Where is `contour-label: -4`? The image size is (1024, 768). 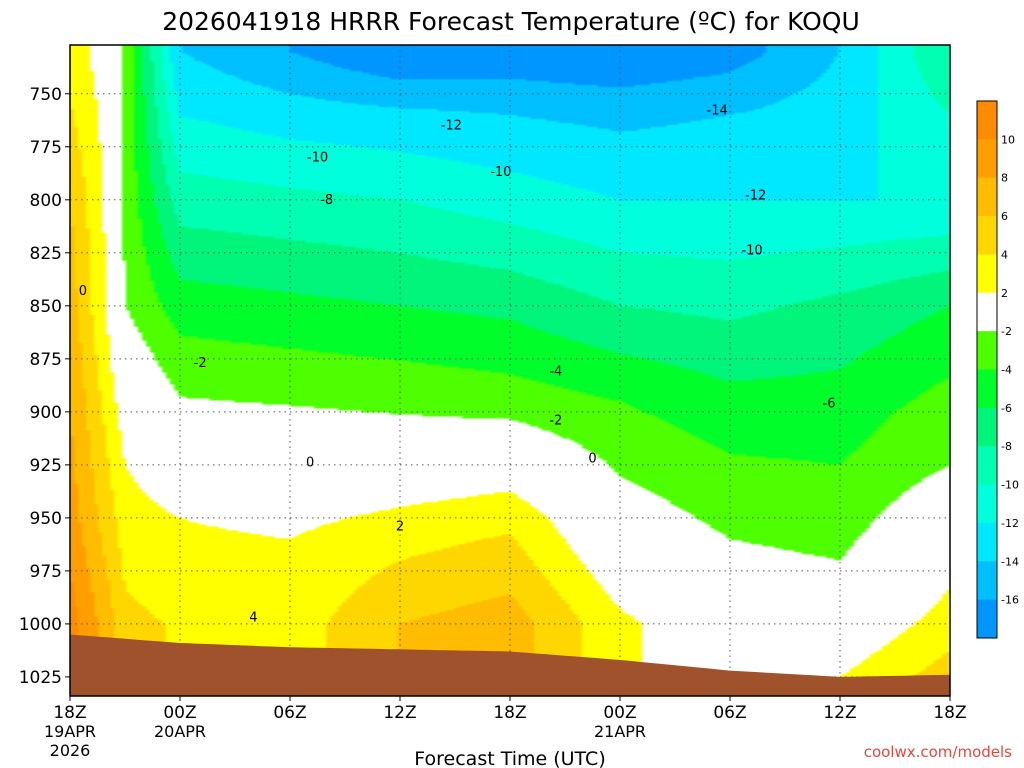 contour-label: -4 is located at coordinates (555, 372).